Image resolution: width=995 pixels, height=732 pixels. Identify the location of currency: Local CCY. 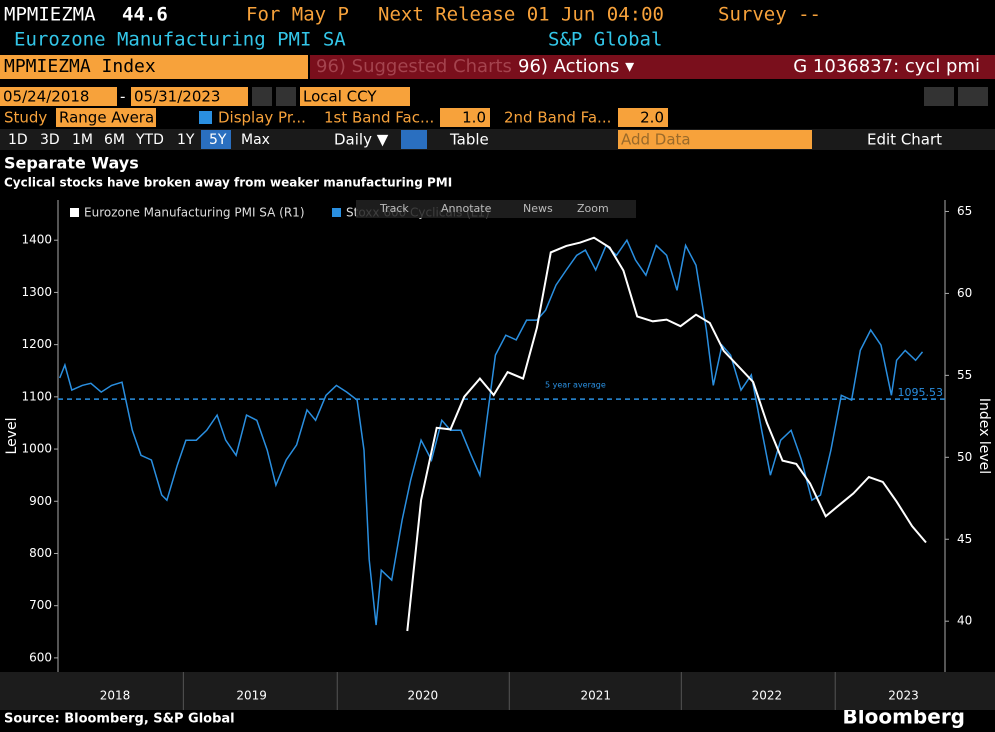
(340, 97).